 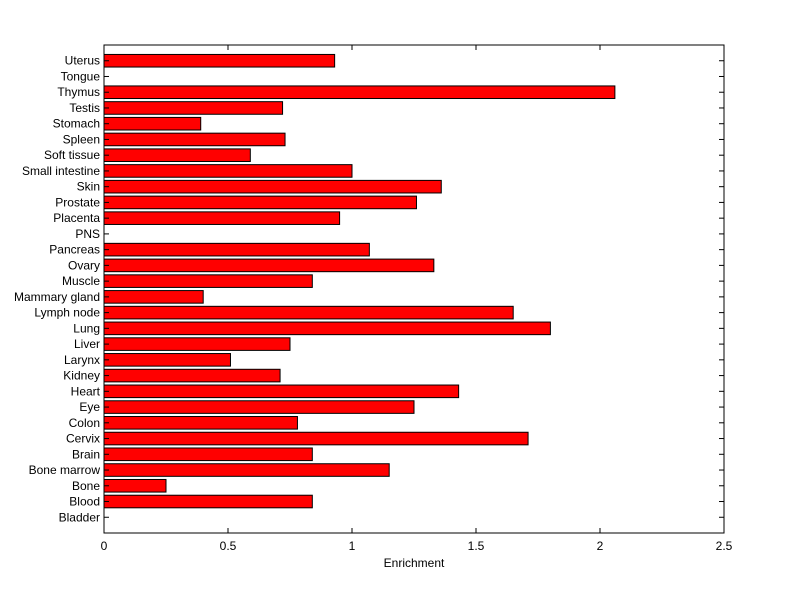 I want to click on bar-bone-marrow, so click(x=246, y=470).